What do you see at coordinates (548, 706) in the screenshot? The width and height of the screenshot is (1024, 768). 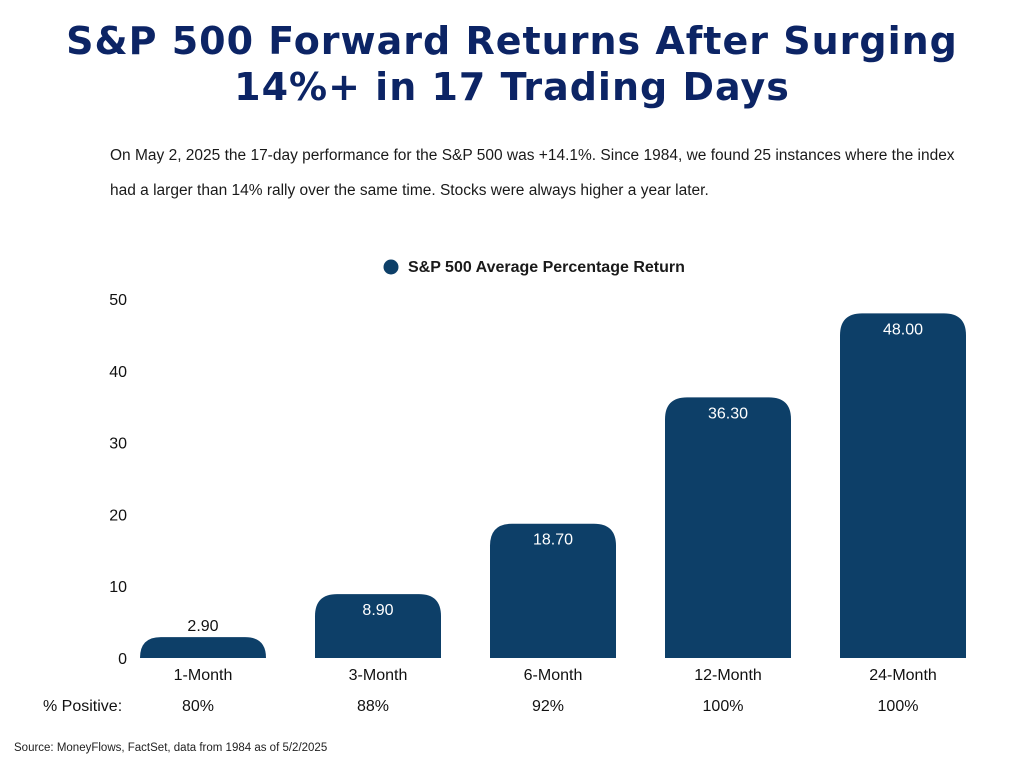 I see `percent-positive-value: 92%` at bounding box center [548, 706].